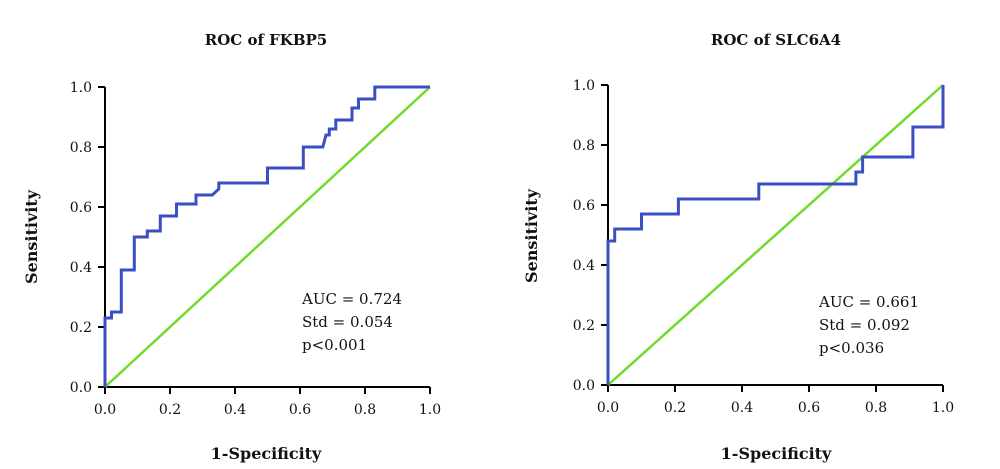  What do you see at coordinates (351, 299) in the screenshot?
I see `auc-annotation: AUC = 0.724` at bounding box center [351, 299].